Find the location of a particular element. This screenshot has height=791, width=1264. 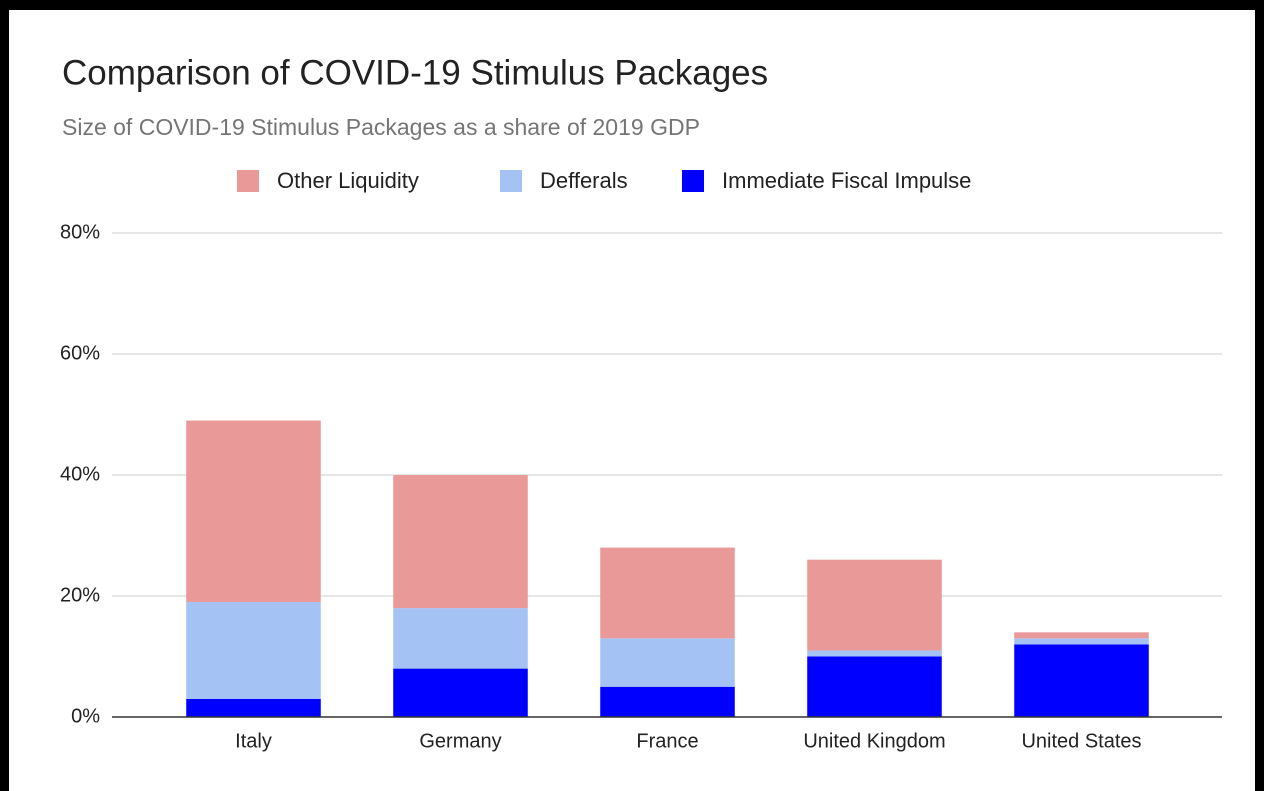

x-tick-label: France is located at coordinates (667, 741).